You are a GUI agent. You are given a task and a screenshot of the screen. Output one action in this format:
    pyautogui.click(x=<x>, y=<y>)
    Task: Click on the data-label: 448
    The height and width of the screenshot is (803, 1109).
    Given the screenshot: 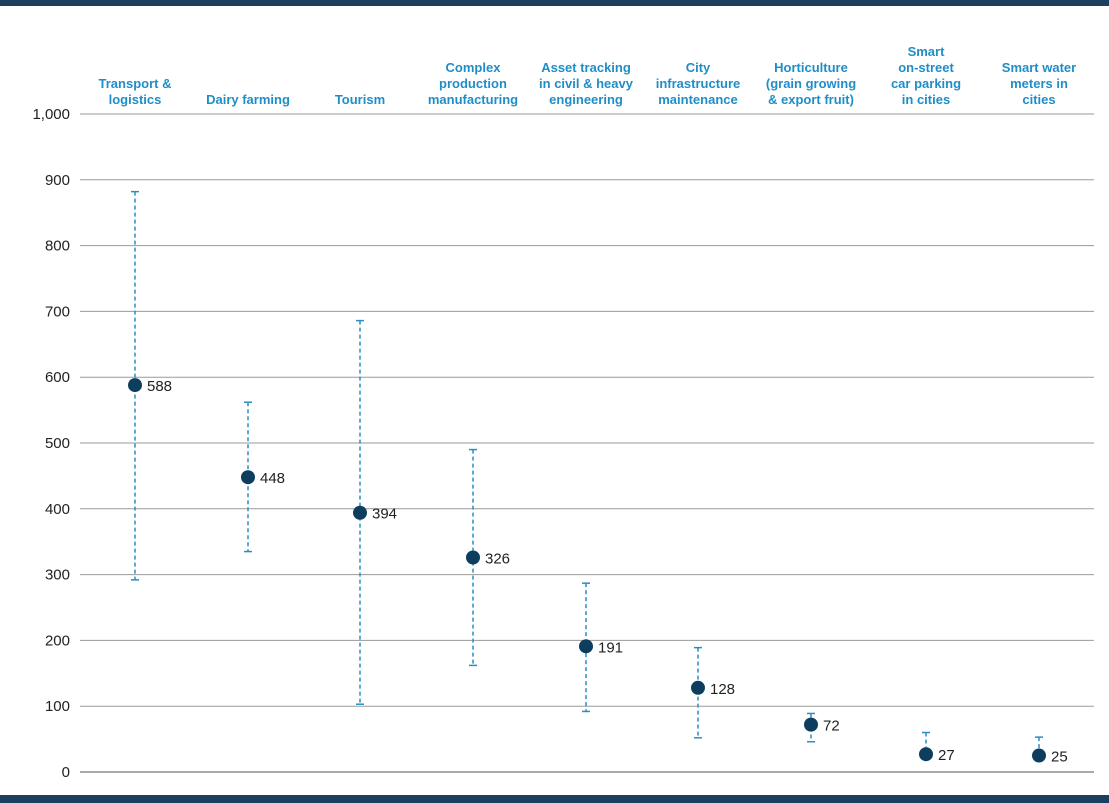 What is the action you would take?
    pyautogui.click(x=272, y=478)
    